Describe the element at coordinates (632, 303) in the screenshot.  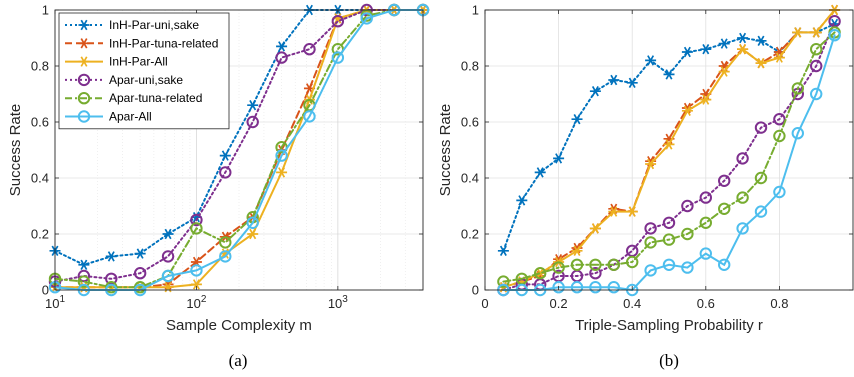
I see `x-tick-label: 0.4` at that location.